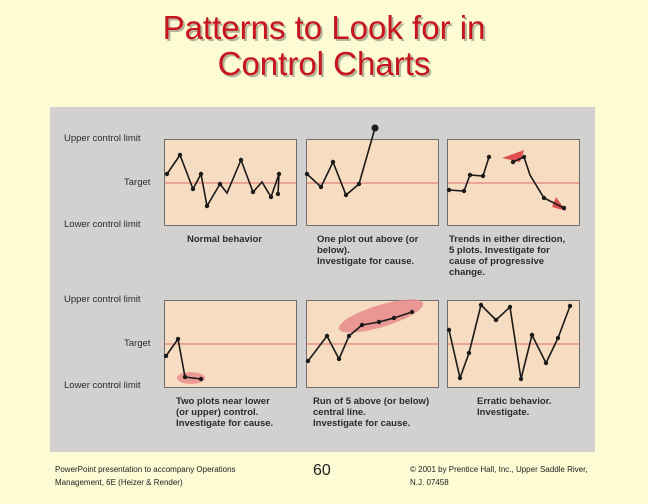  What do you see at coordinates (223, 401) in the screenshot?
I see `caption-line: Two plots near lower` at bounding box center [223, 401].